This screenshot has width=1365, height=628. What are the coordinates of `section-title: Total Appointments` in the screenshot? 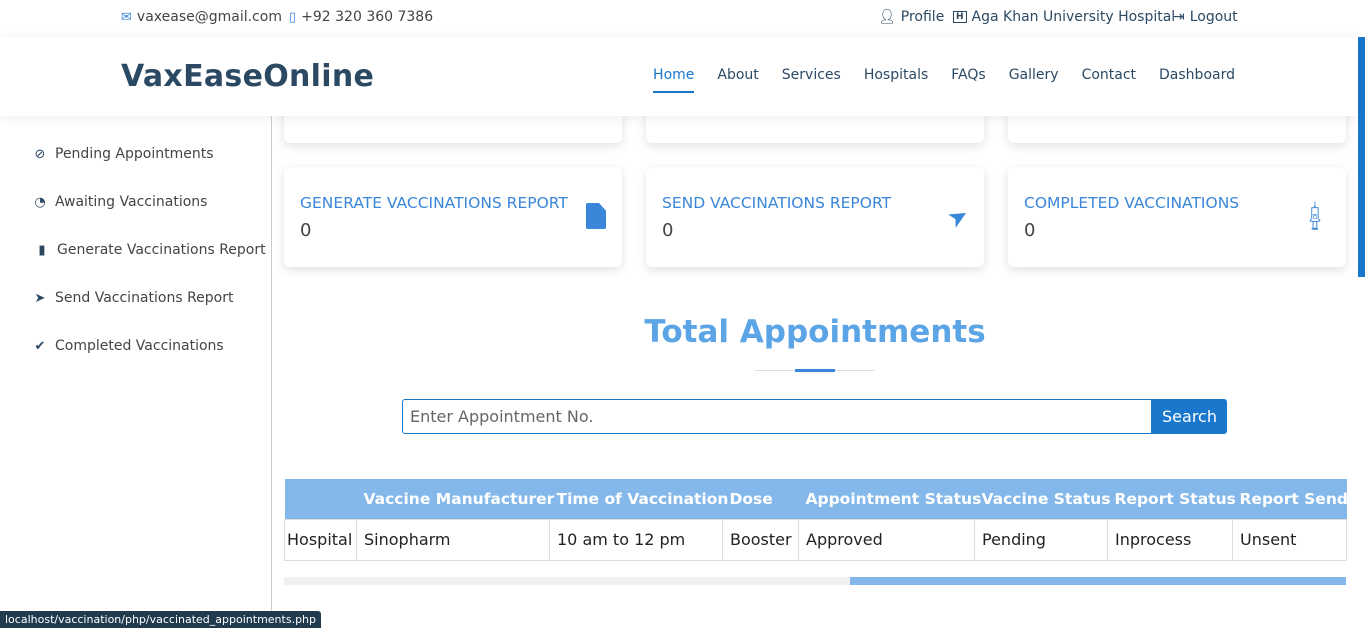 It's located at (815, 332).